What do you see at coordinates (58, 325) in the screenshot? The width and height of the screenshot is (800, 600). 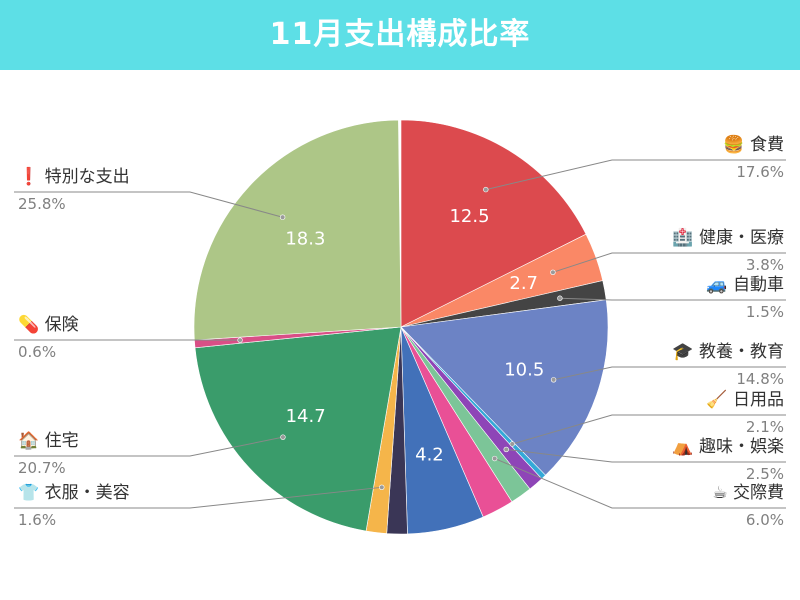 I see `legend-name: 保険` at bounding box center [58, 325].